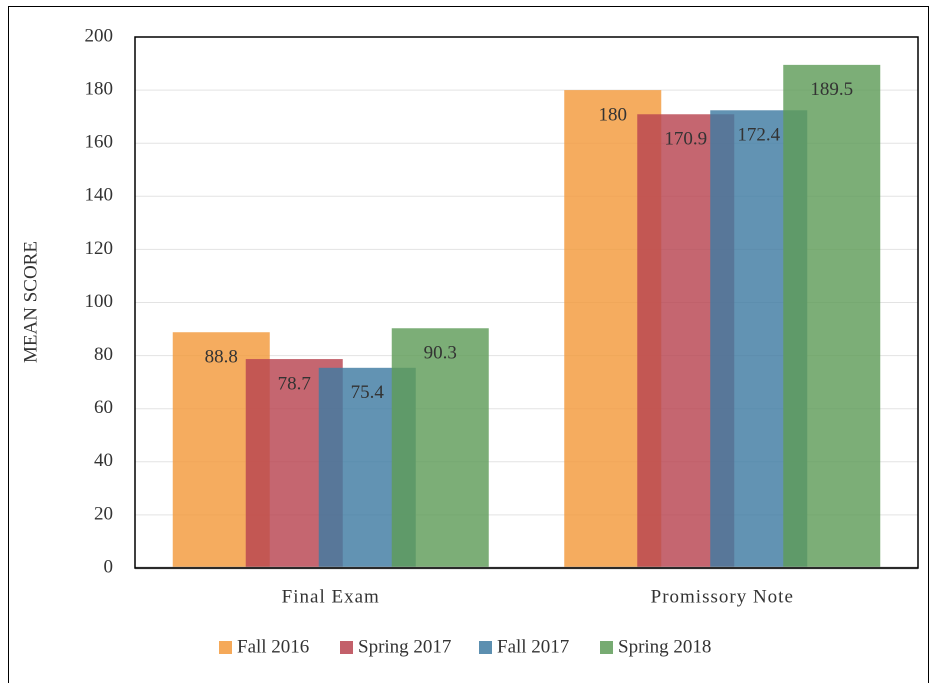 The width and height of the screenshot is (938, 688). What do you see at coordinates (99, 248) in the screenshot?
I see `y-tick-label: 120` at bounding box center [99, 248].